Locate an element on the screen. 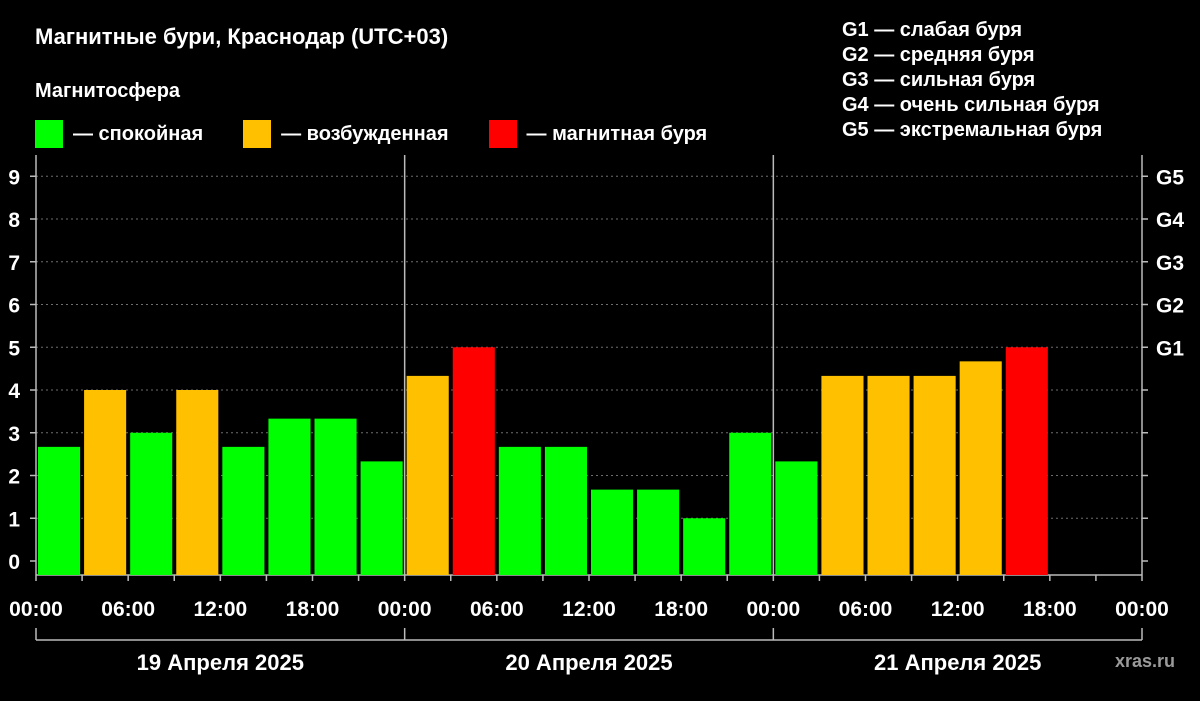 This screenshot has width=1200, height=701. y-tick-label: 8 is located at coordinates (14, 220).